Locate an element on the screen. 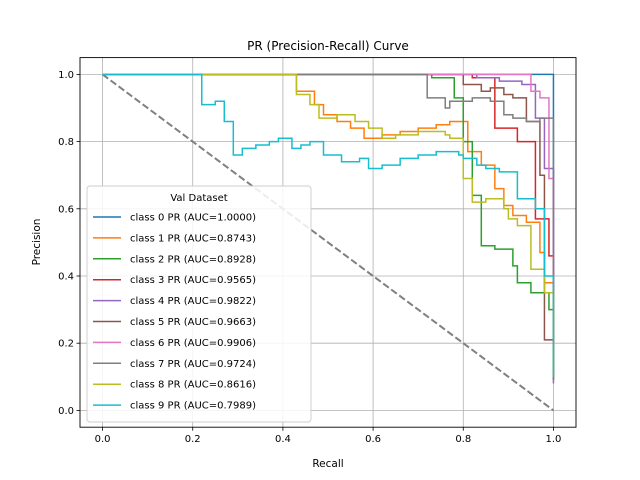  y-tick-label: 0.8 is located at coordinates (66, 142).